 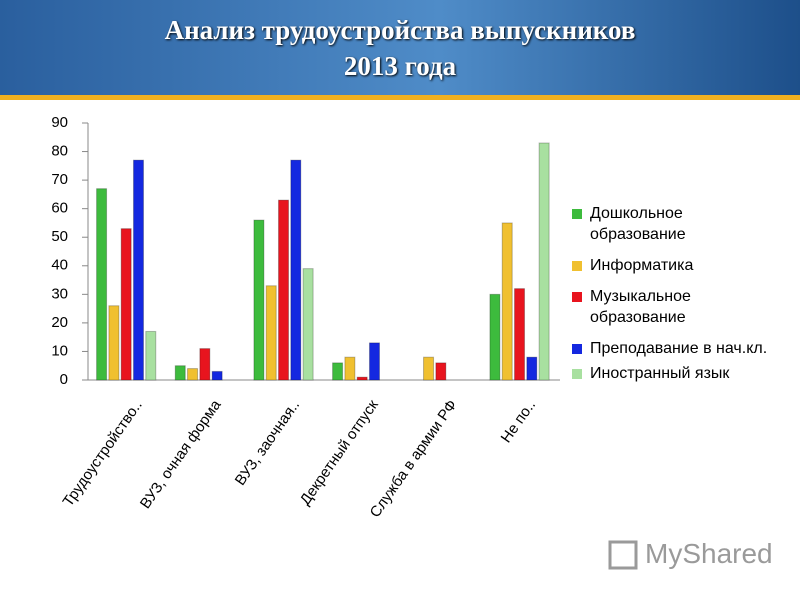 I want to click on legend-item: Иностранный язык, so click(x=672, y=373).